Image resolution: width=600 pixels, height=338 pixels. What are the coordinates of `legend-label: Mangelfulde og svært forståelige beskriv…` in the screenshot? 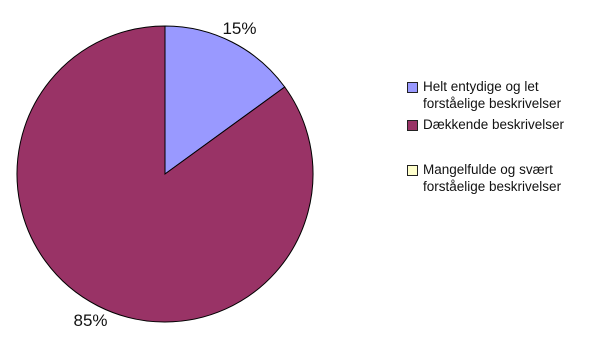 It's located at (492, 178).